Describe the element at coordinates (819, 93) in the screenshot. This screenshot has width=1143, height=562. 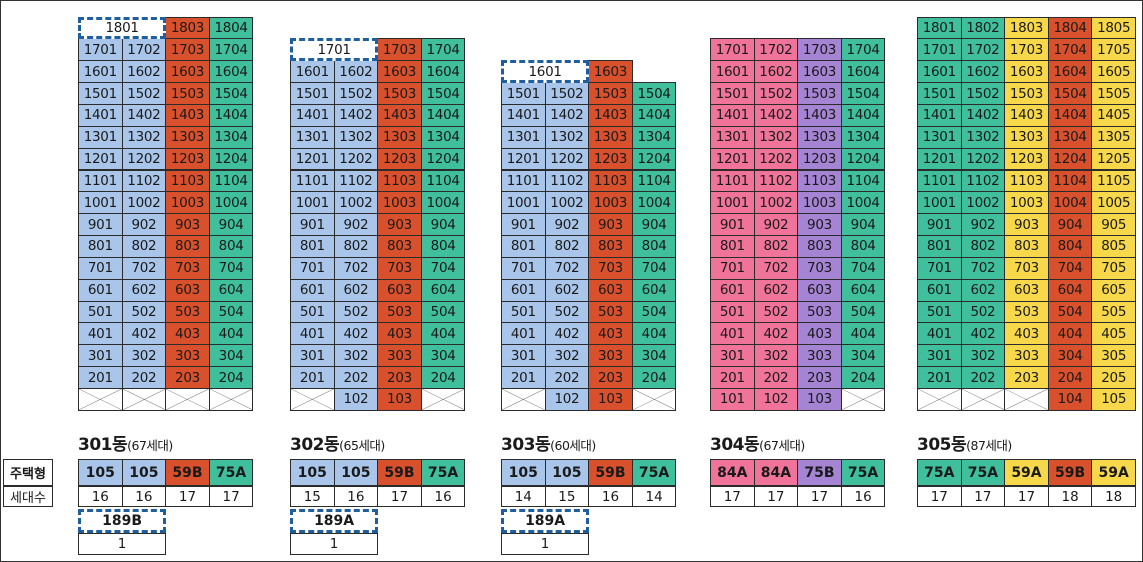
I see `unit-cell: 1503` at that location.